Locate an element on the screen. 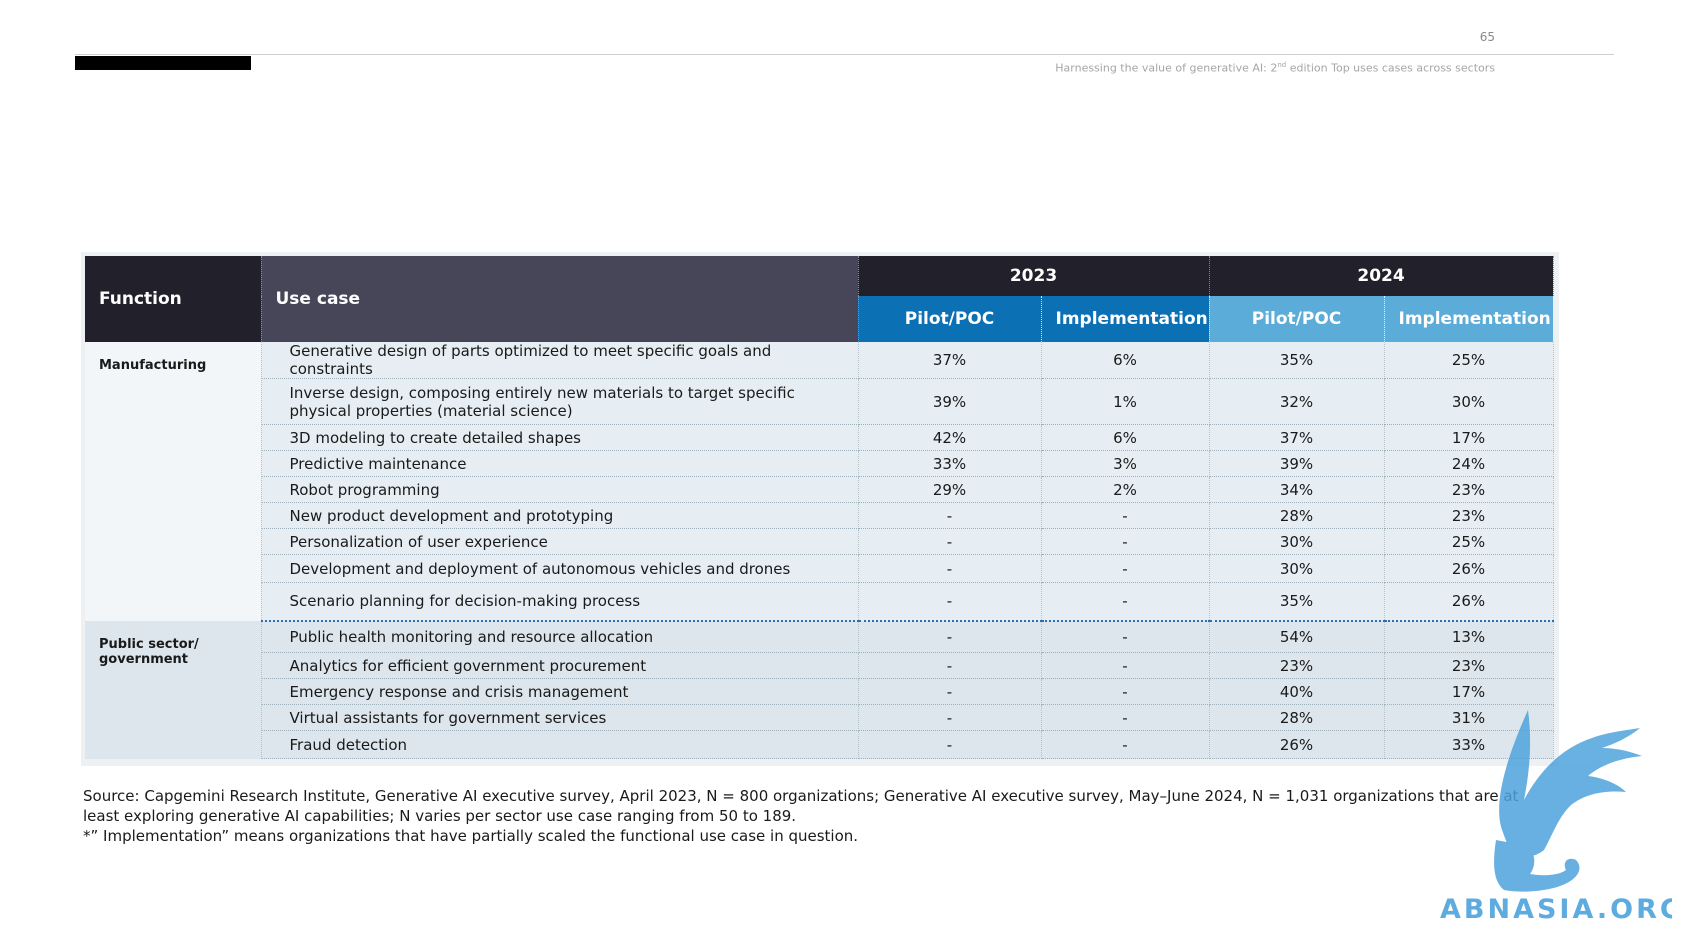 Image resolution: width=1684 pixels, height=947 pixels. header-2024-pilot: Pilot/POC is located at coordinates (1297, 319).